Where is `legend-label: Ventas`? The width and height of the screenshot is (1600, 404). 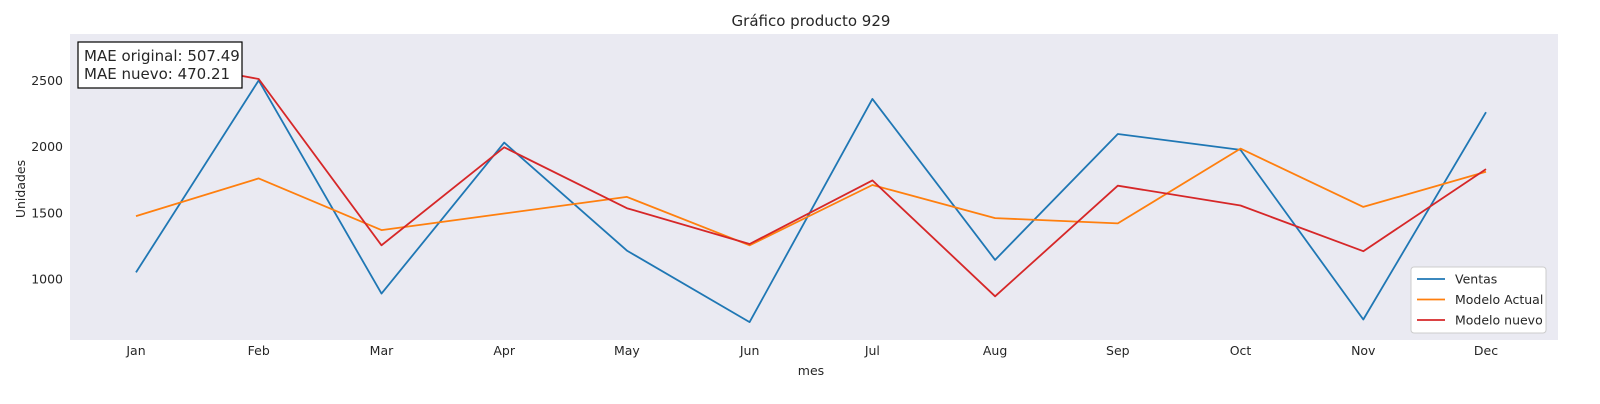
legend-label: Ventas is located at coordinates (1476, 279).